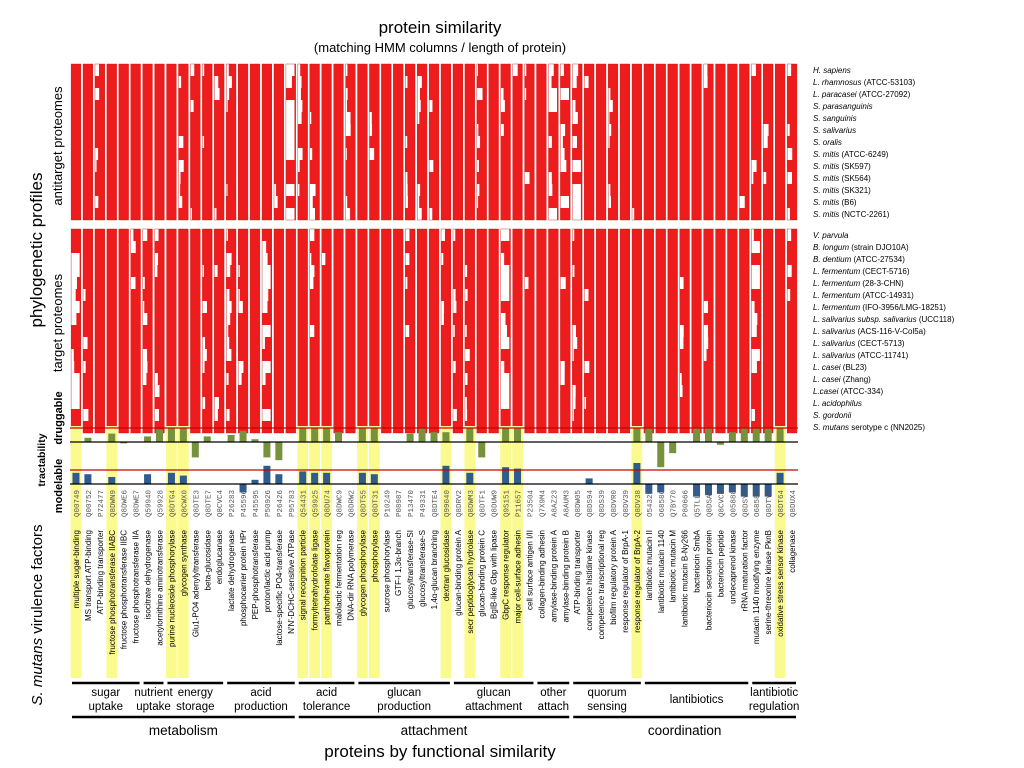  I want to click on accession-label: Q8DSY7, so click(746, 503).